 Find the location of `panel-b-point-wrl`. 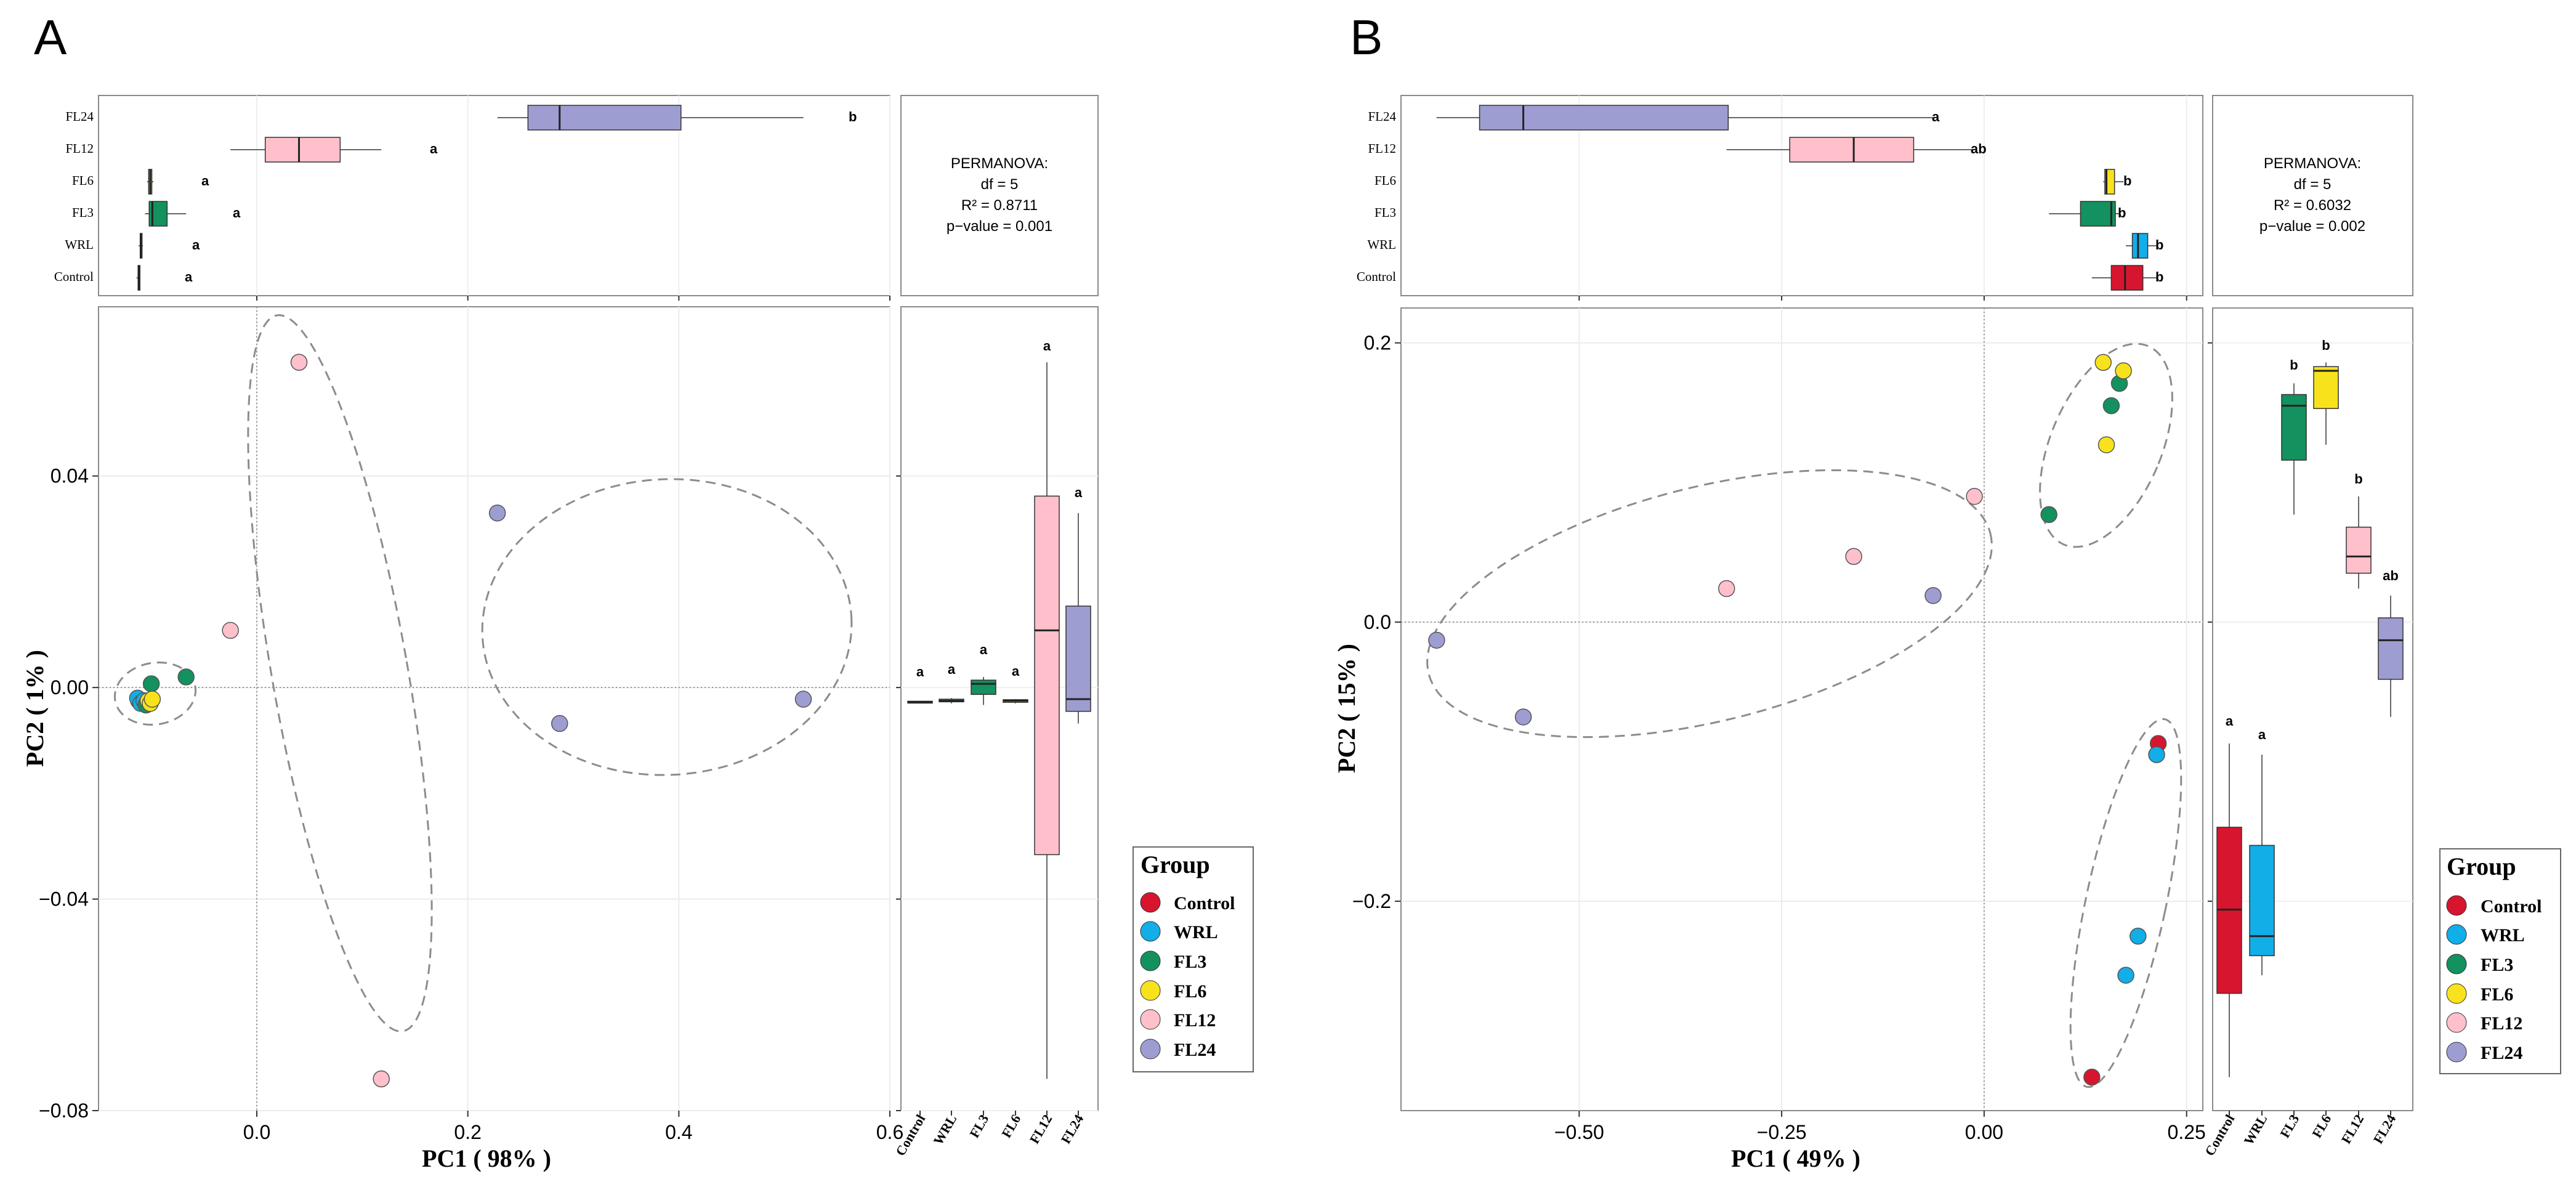

panel-b-point-wrl is located at coordinates (2156, 754).